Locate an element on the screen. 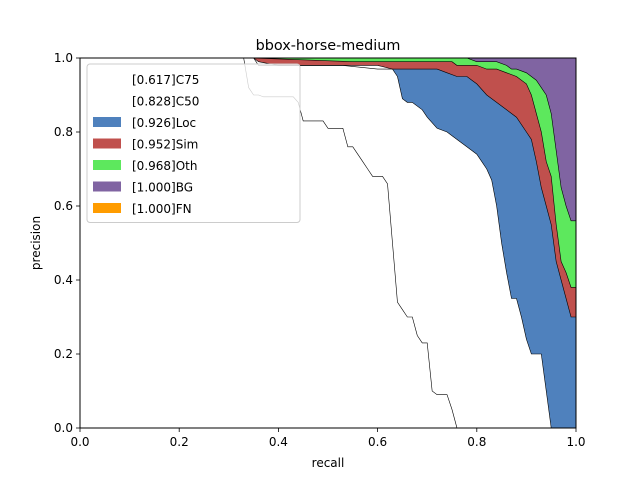 The height and width of the screenshot is (480, 640). legend-swatch-oth is located at coordinates (107, 165).